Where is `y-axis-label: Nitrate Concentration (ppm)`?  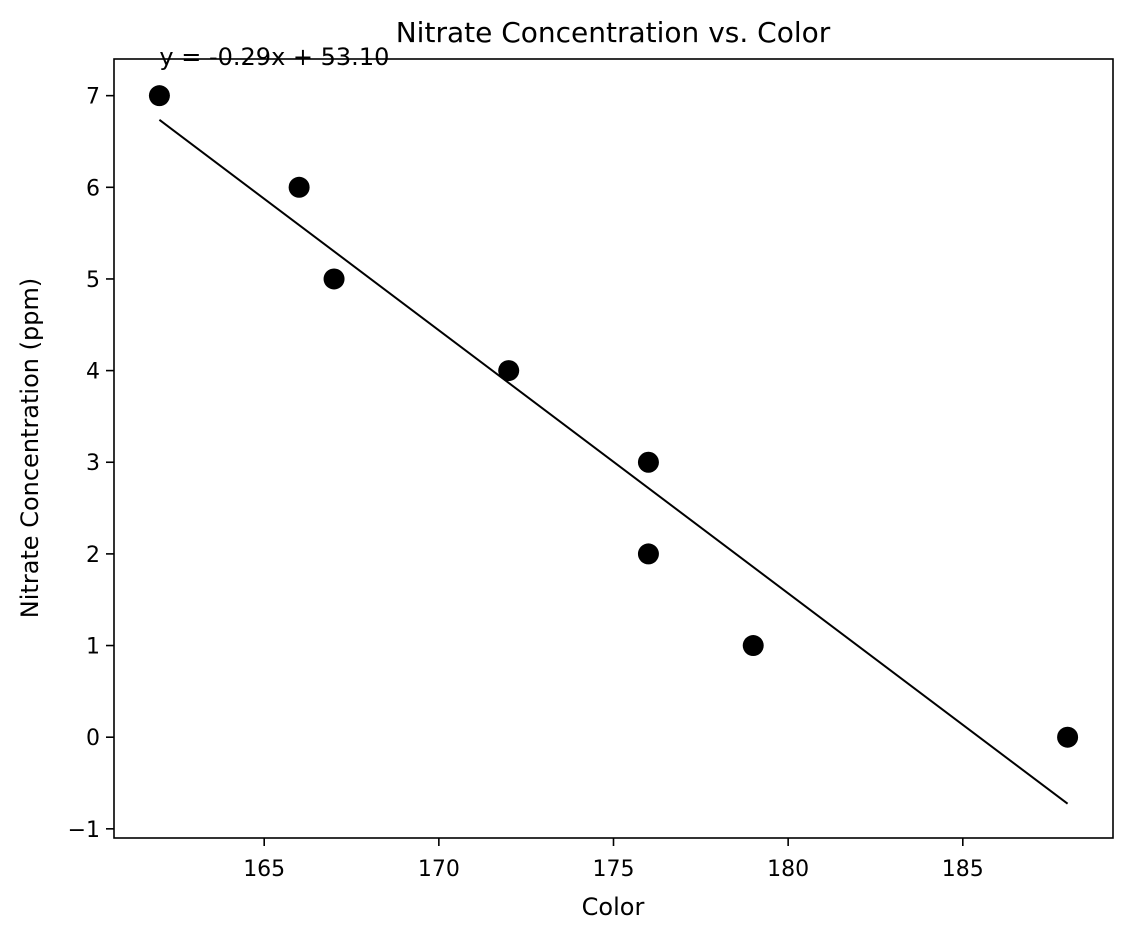
y-axis-label: Nitrate Concentration (ppm) is located at coordinates (30, 448).